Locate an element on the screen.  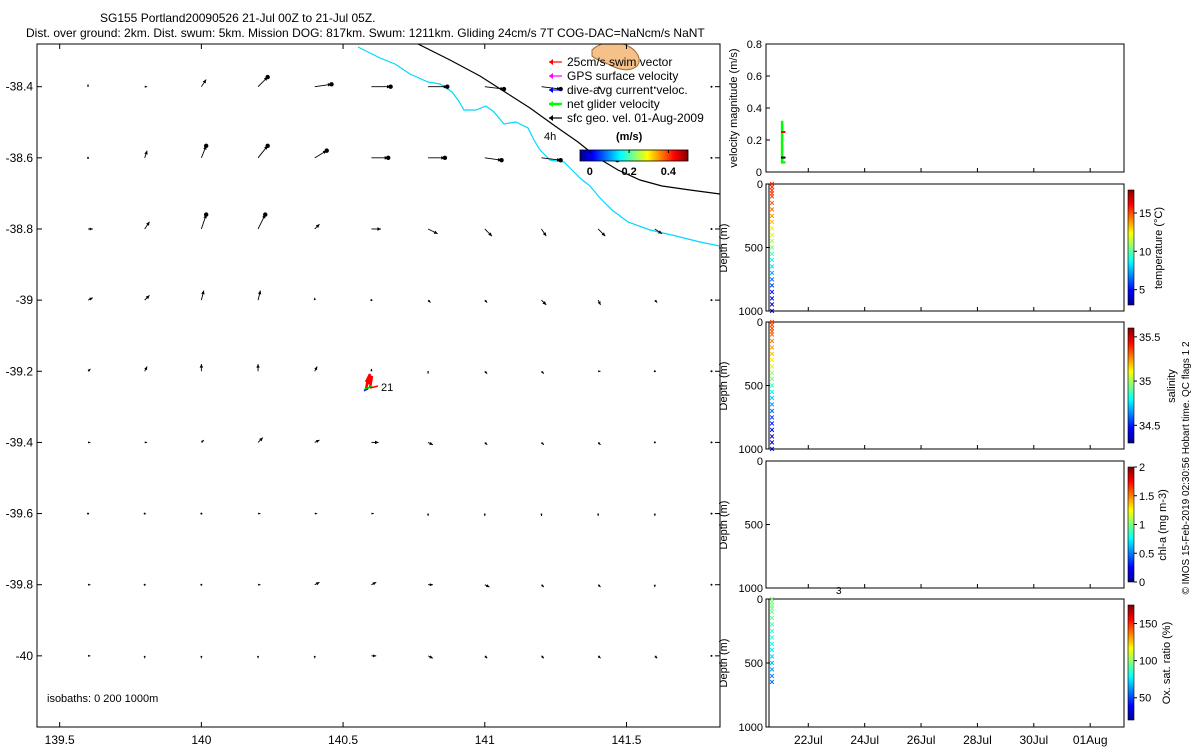
velocity-tick-label: 0.4 is located at coordinates (754, 109).